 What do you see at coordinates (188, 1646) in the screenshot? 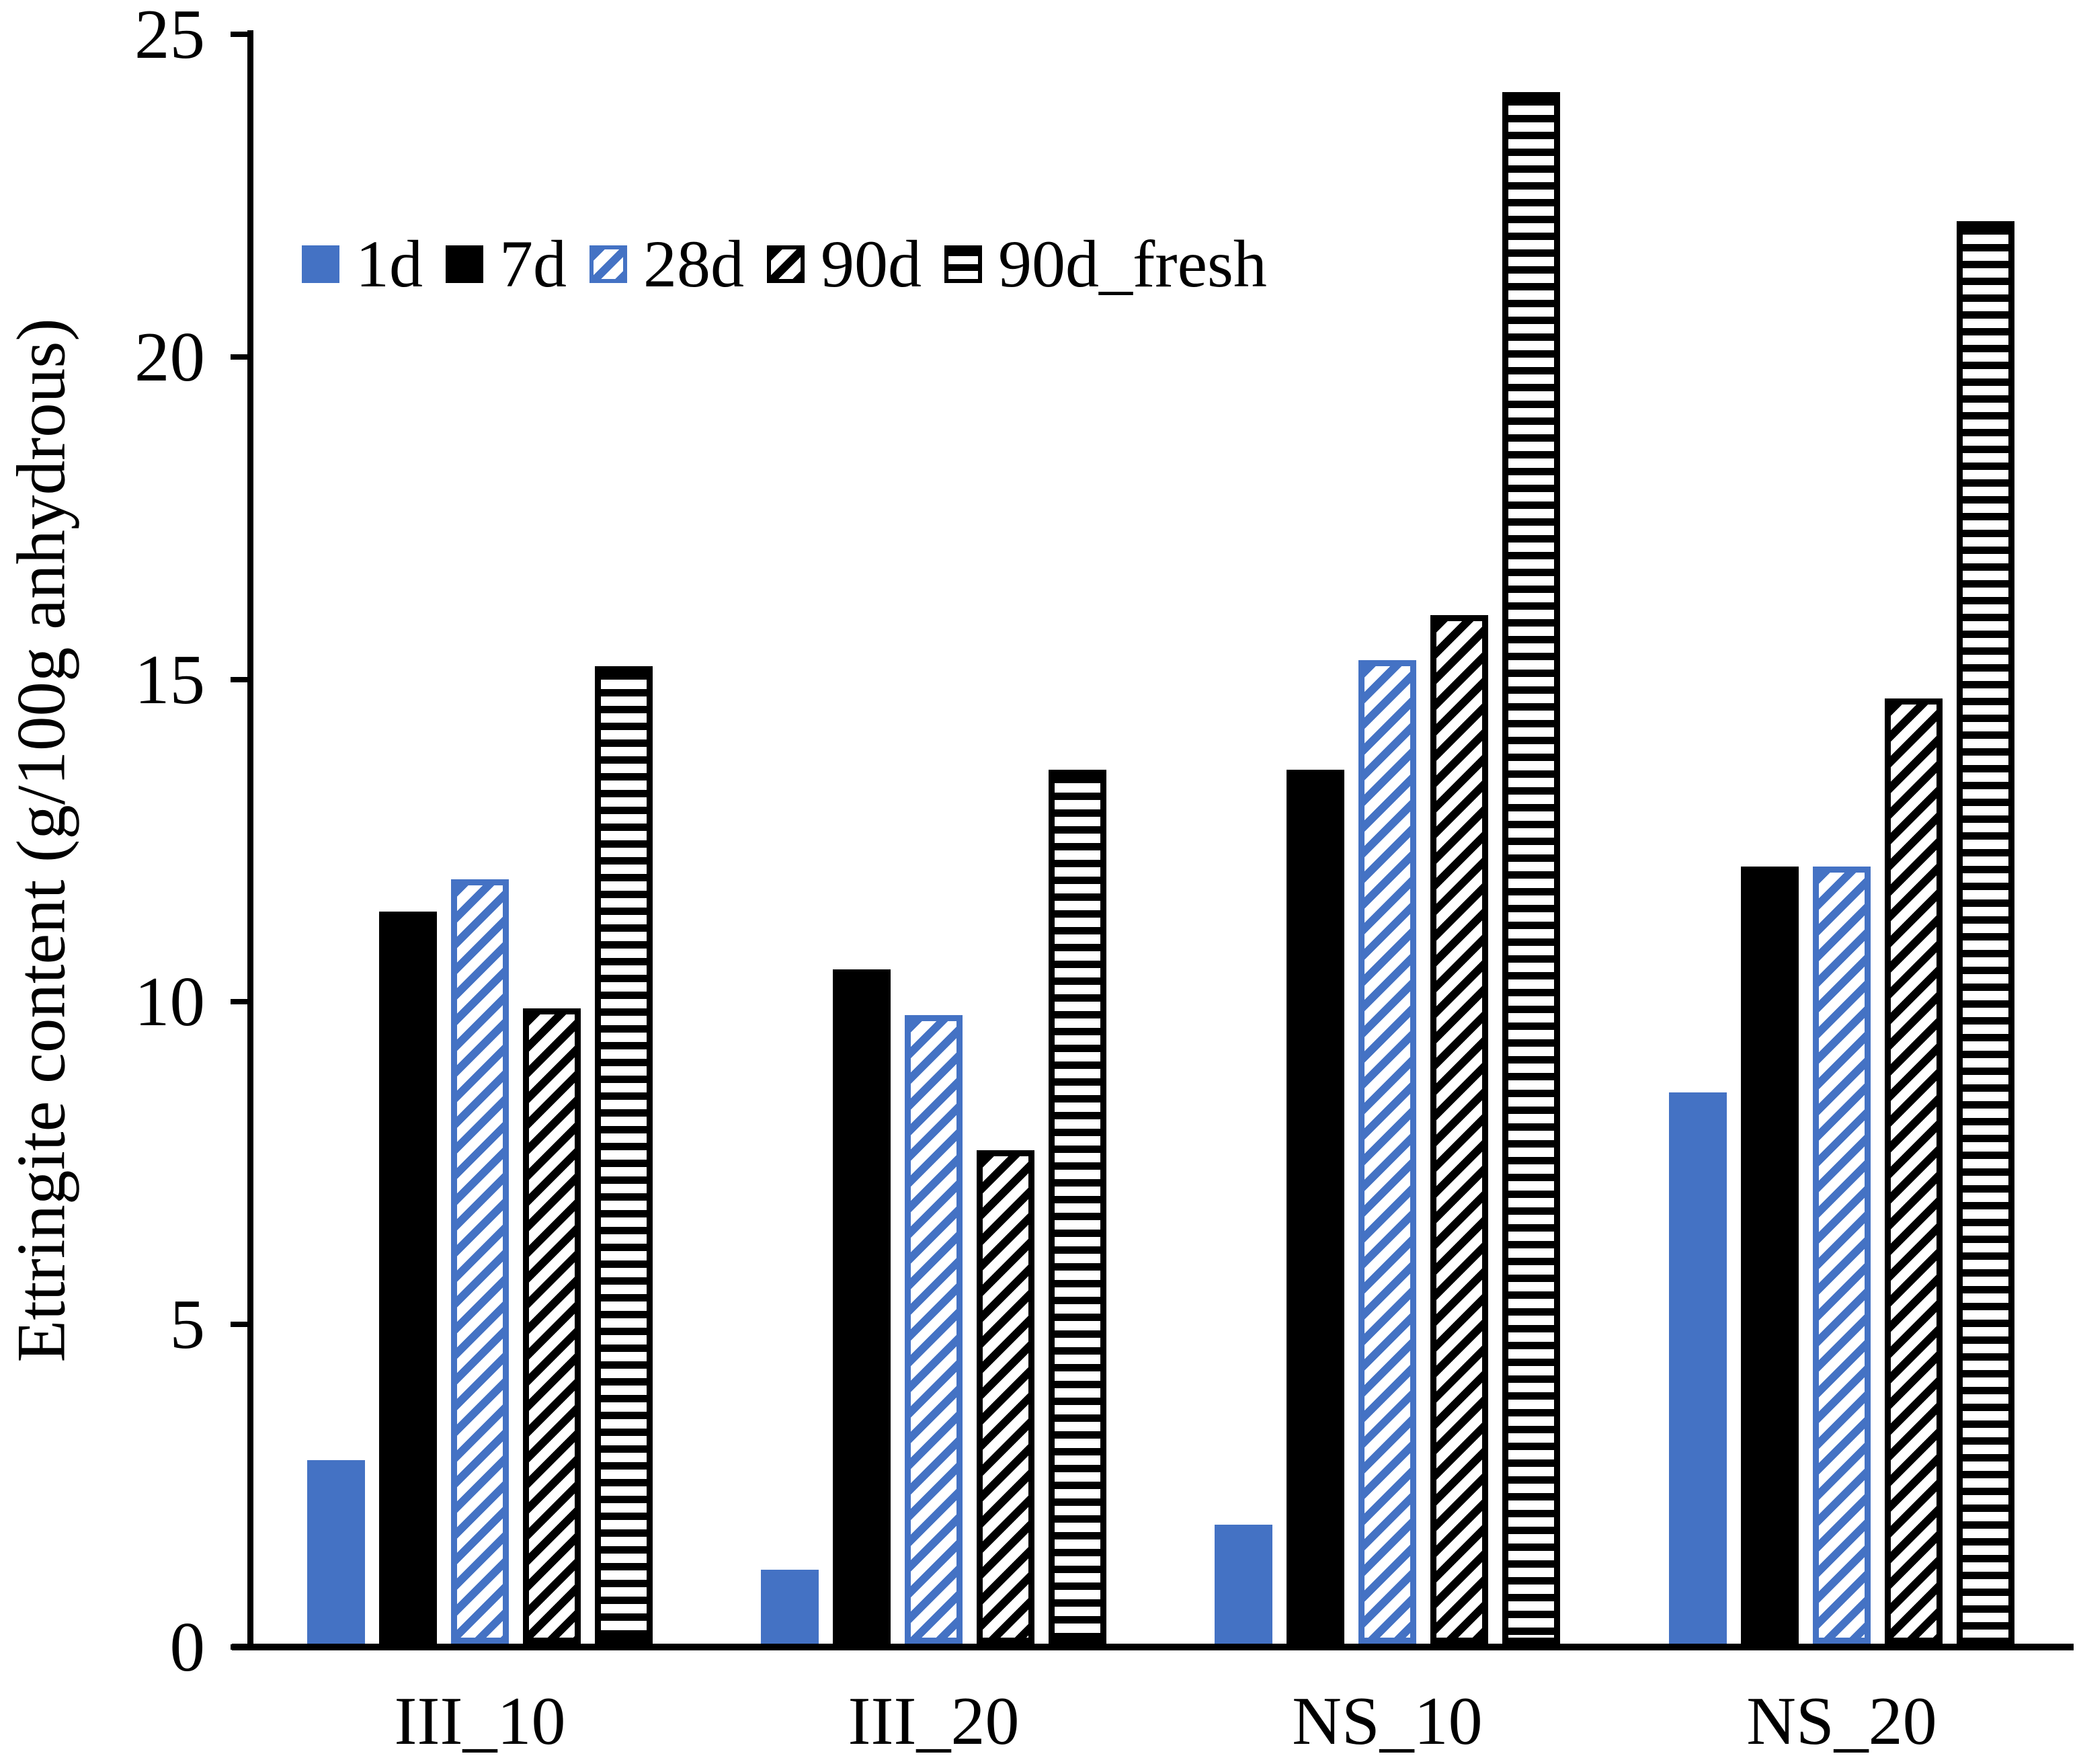
I see `y-tick-label: 0` at bounding box center [188, 1646].